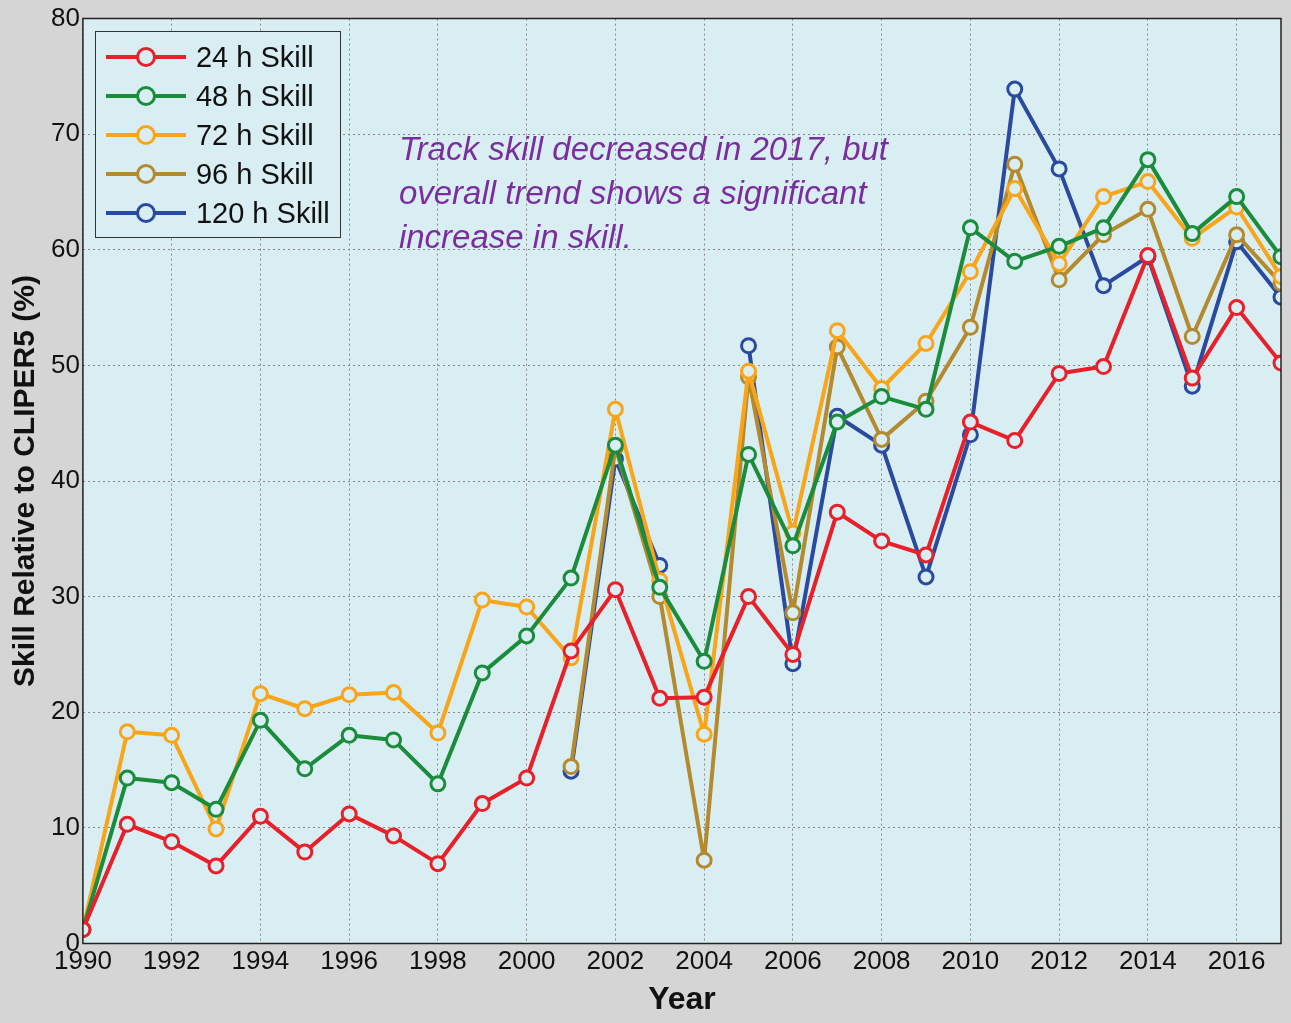 This screenshot has width=1291, height=1023. I want to click on x-tick-label: 1996, so click(349, 960).